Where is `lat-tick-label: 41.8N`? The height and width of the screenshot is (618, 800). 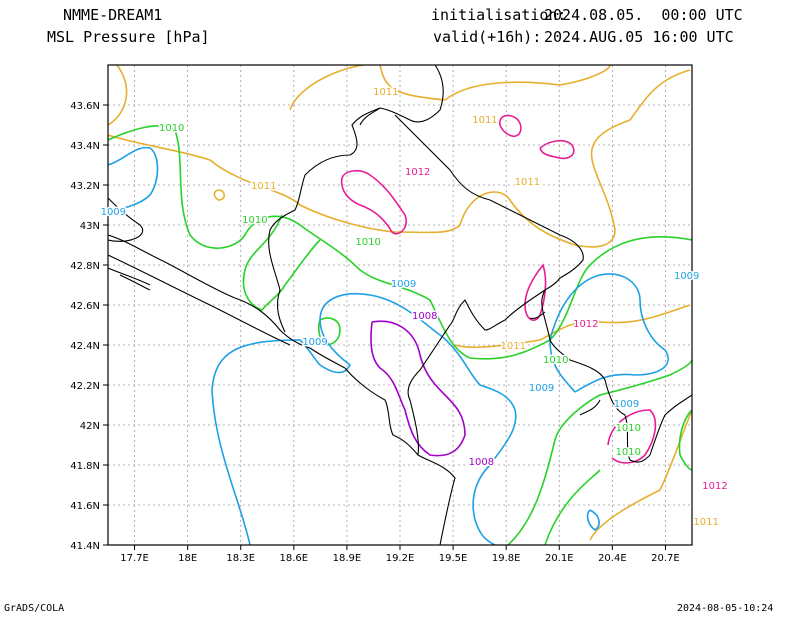 lat-tick-label: 41.8N is located at coordinates (85, 466).